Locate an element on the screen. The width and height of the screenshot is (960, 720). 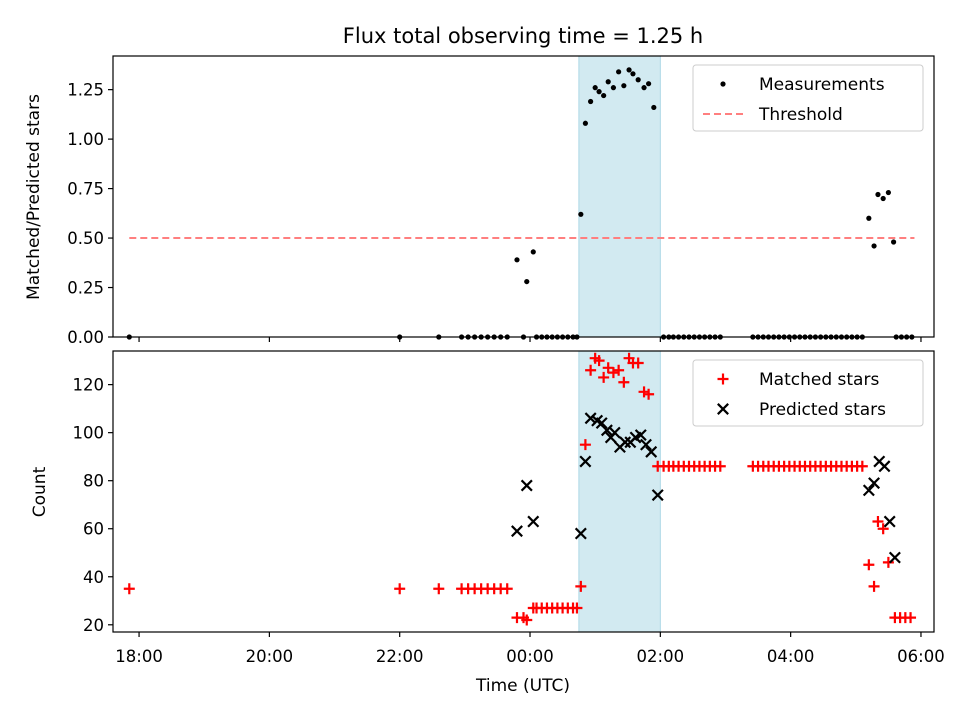
bottom-highlight-span is located at coordinates (619, 491).